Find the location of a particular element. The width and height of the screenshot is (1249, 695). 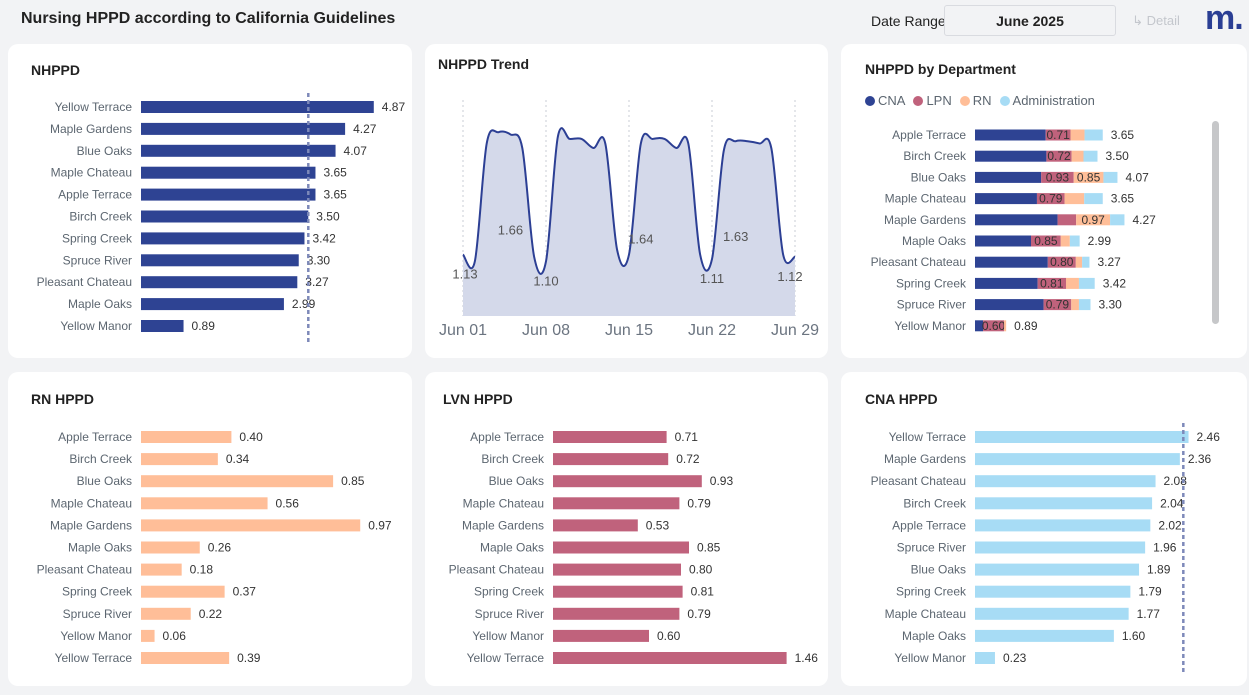

category-label: Maple Gardens is located at coordinates (925, 220).